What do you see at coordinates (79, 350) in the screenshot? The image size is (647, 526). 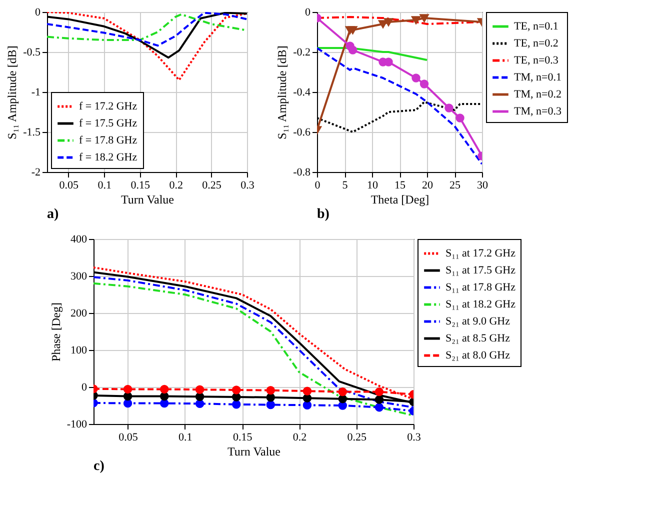 I see `y-tick-label: 100` at bounding box center [79, 350].